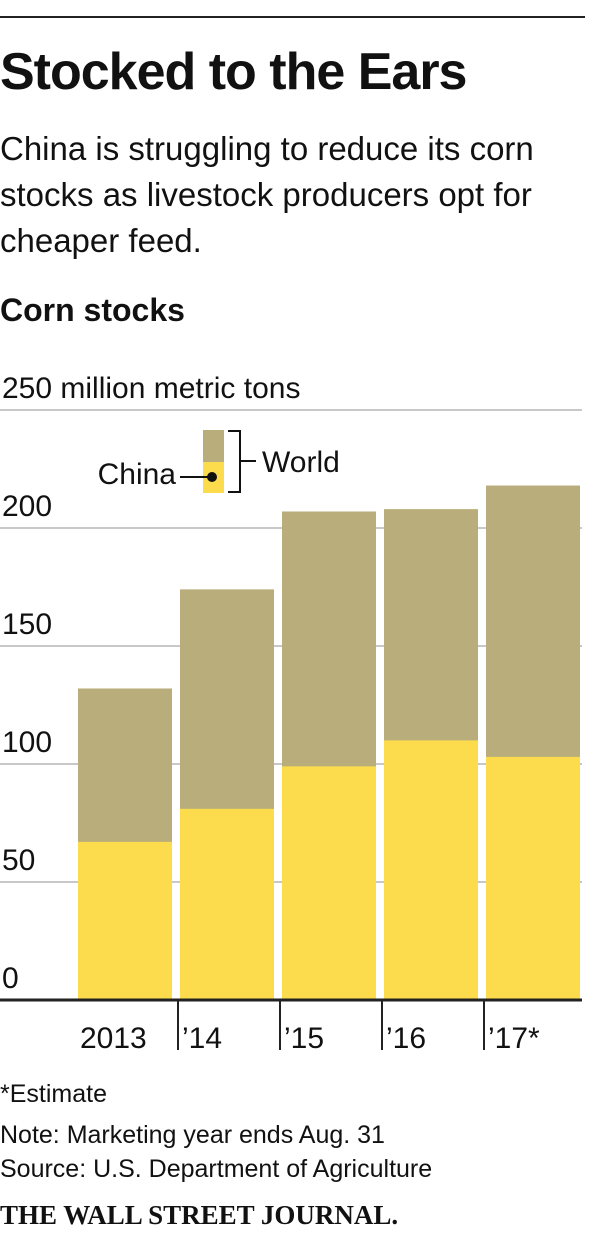  Describe the element at coordinates (151, 388) in the screenshot. I see `y-tick-label: 250 million metric tons` at that location.